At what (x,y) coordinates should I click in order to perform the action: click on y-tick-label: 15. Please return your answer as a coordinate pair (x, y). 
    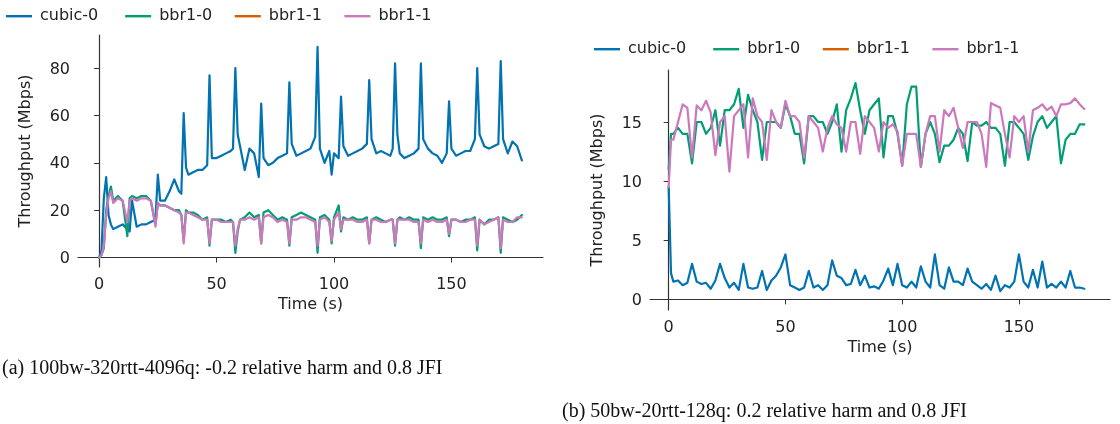
    Looking at the image, I should click on (631, 122).